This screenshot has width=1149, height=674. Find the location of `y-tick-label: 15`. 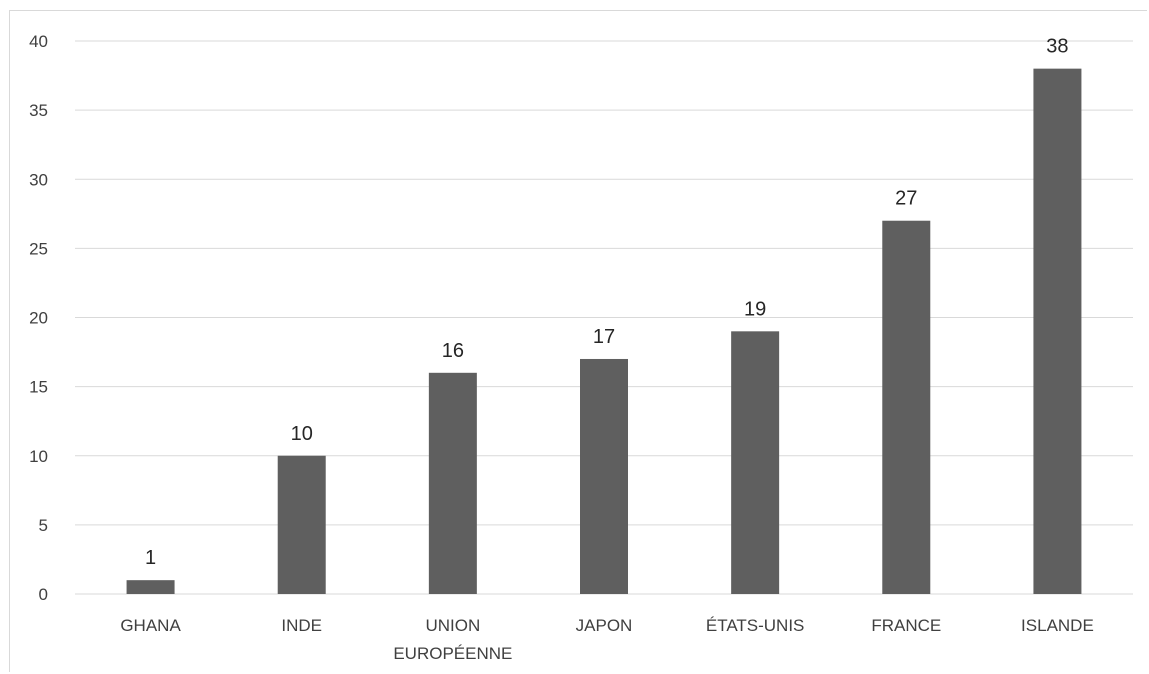

y-tick-label: 15 is located at coordinates (38, 387).